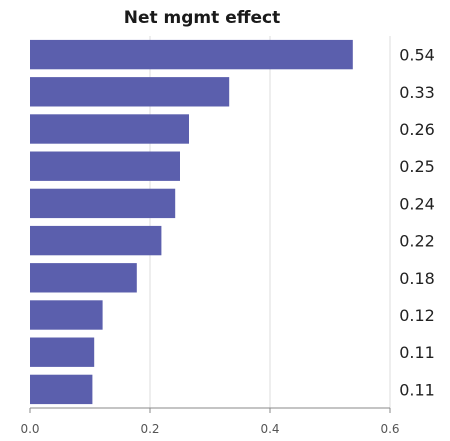 This screenshot has width=450, height=441. Describe the element at coordinates (417, 241) in the screenshot. I see `bar-value-label: 0.22` at that location.